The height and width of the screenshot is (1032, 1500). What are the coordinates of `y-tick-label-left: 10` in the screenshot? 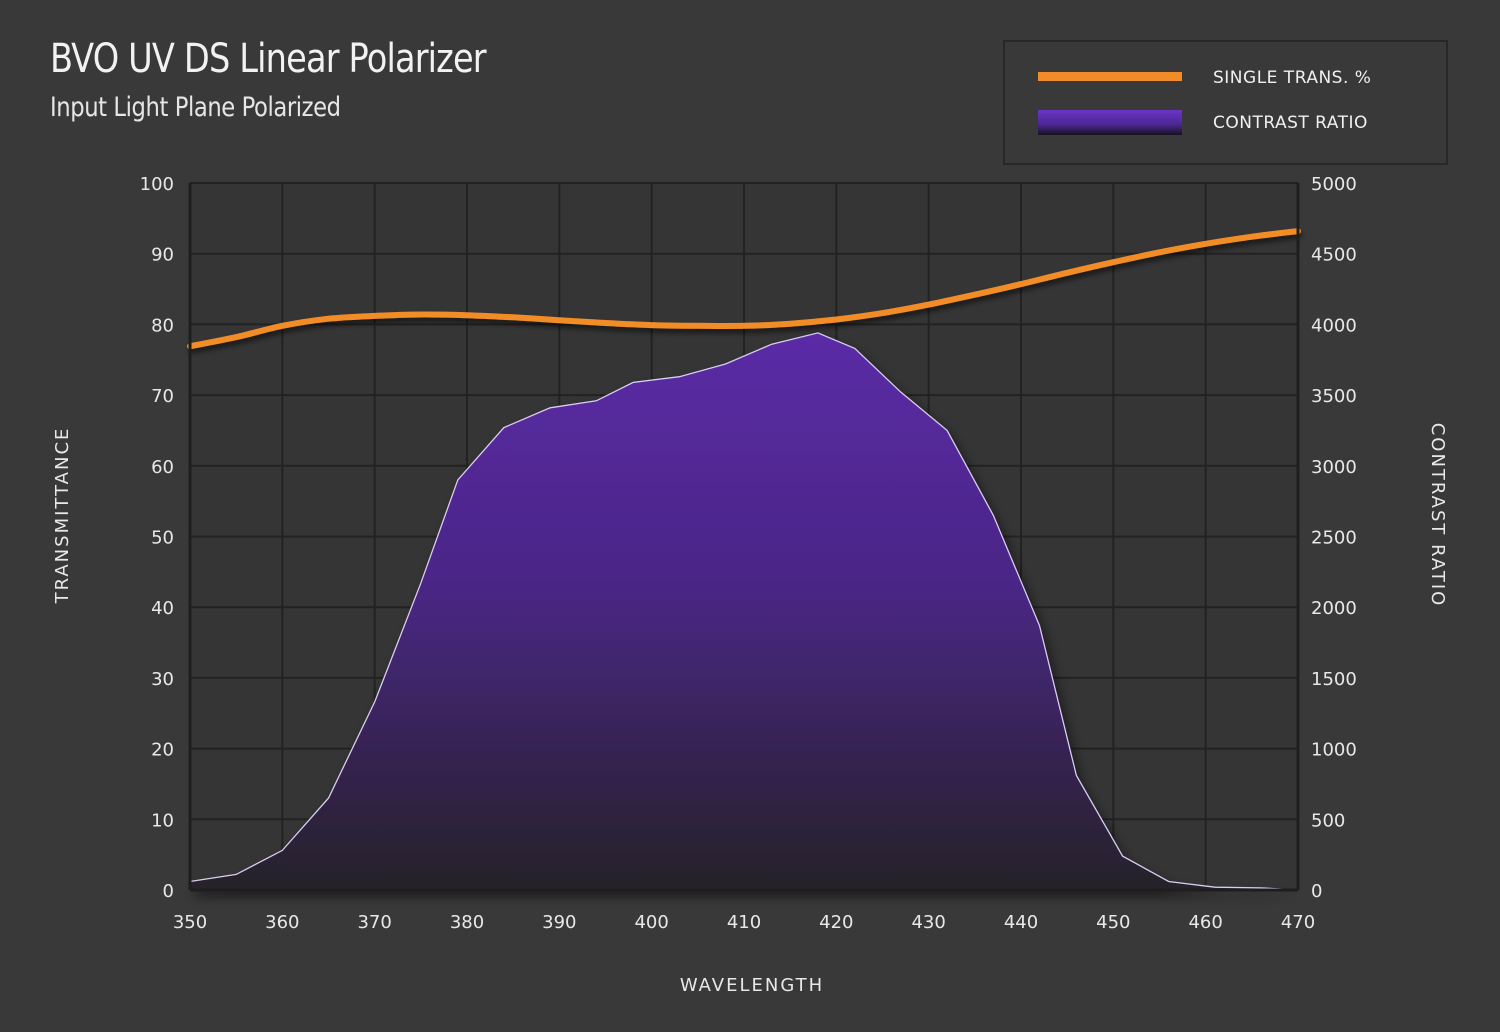 It's located at (162, 820).